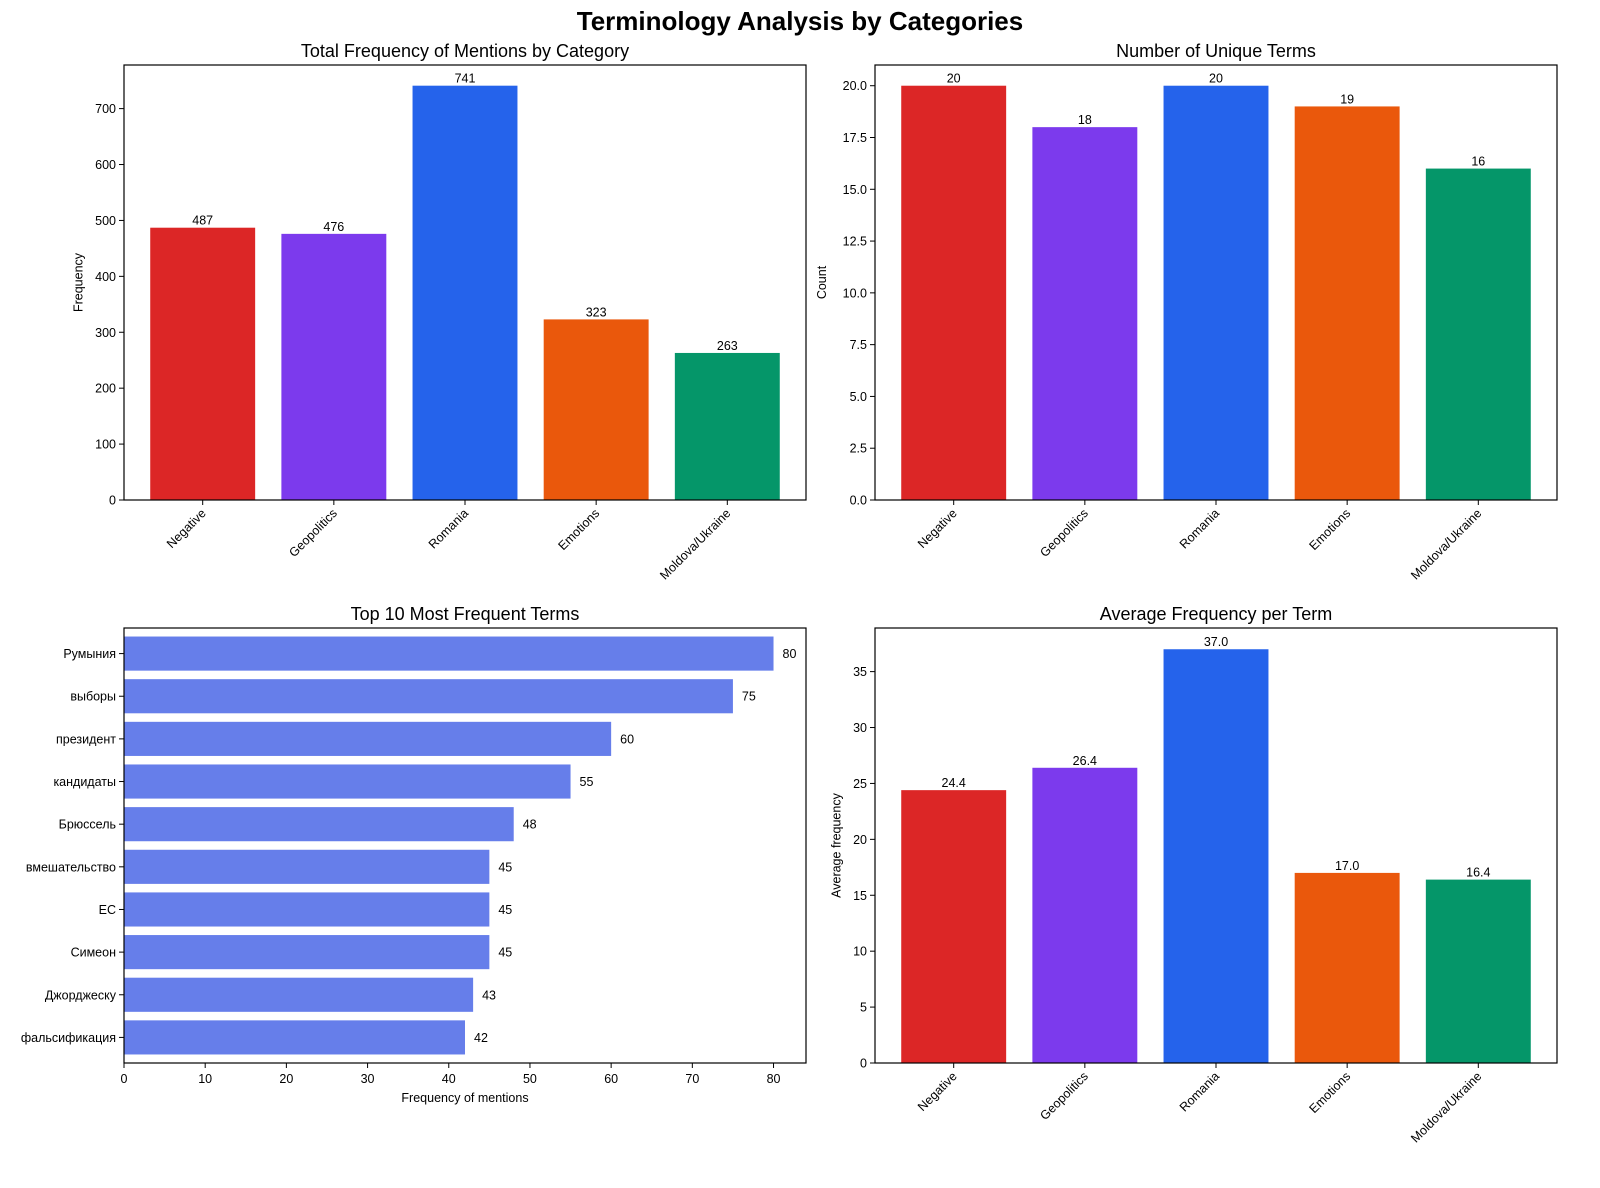 The image size is (1600, 1188). I want to click on y-tick-label: ЕС, so click(107, 910).